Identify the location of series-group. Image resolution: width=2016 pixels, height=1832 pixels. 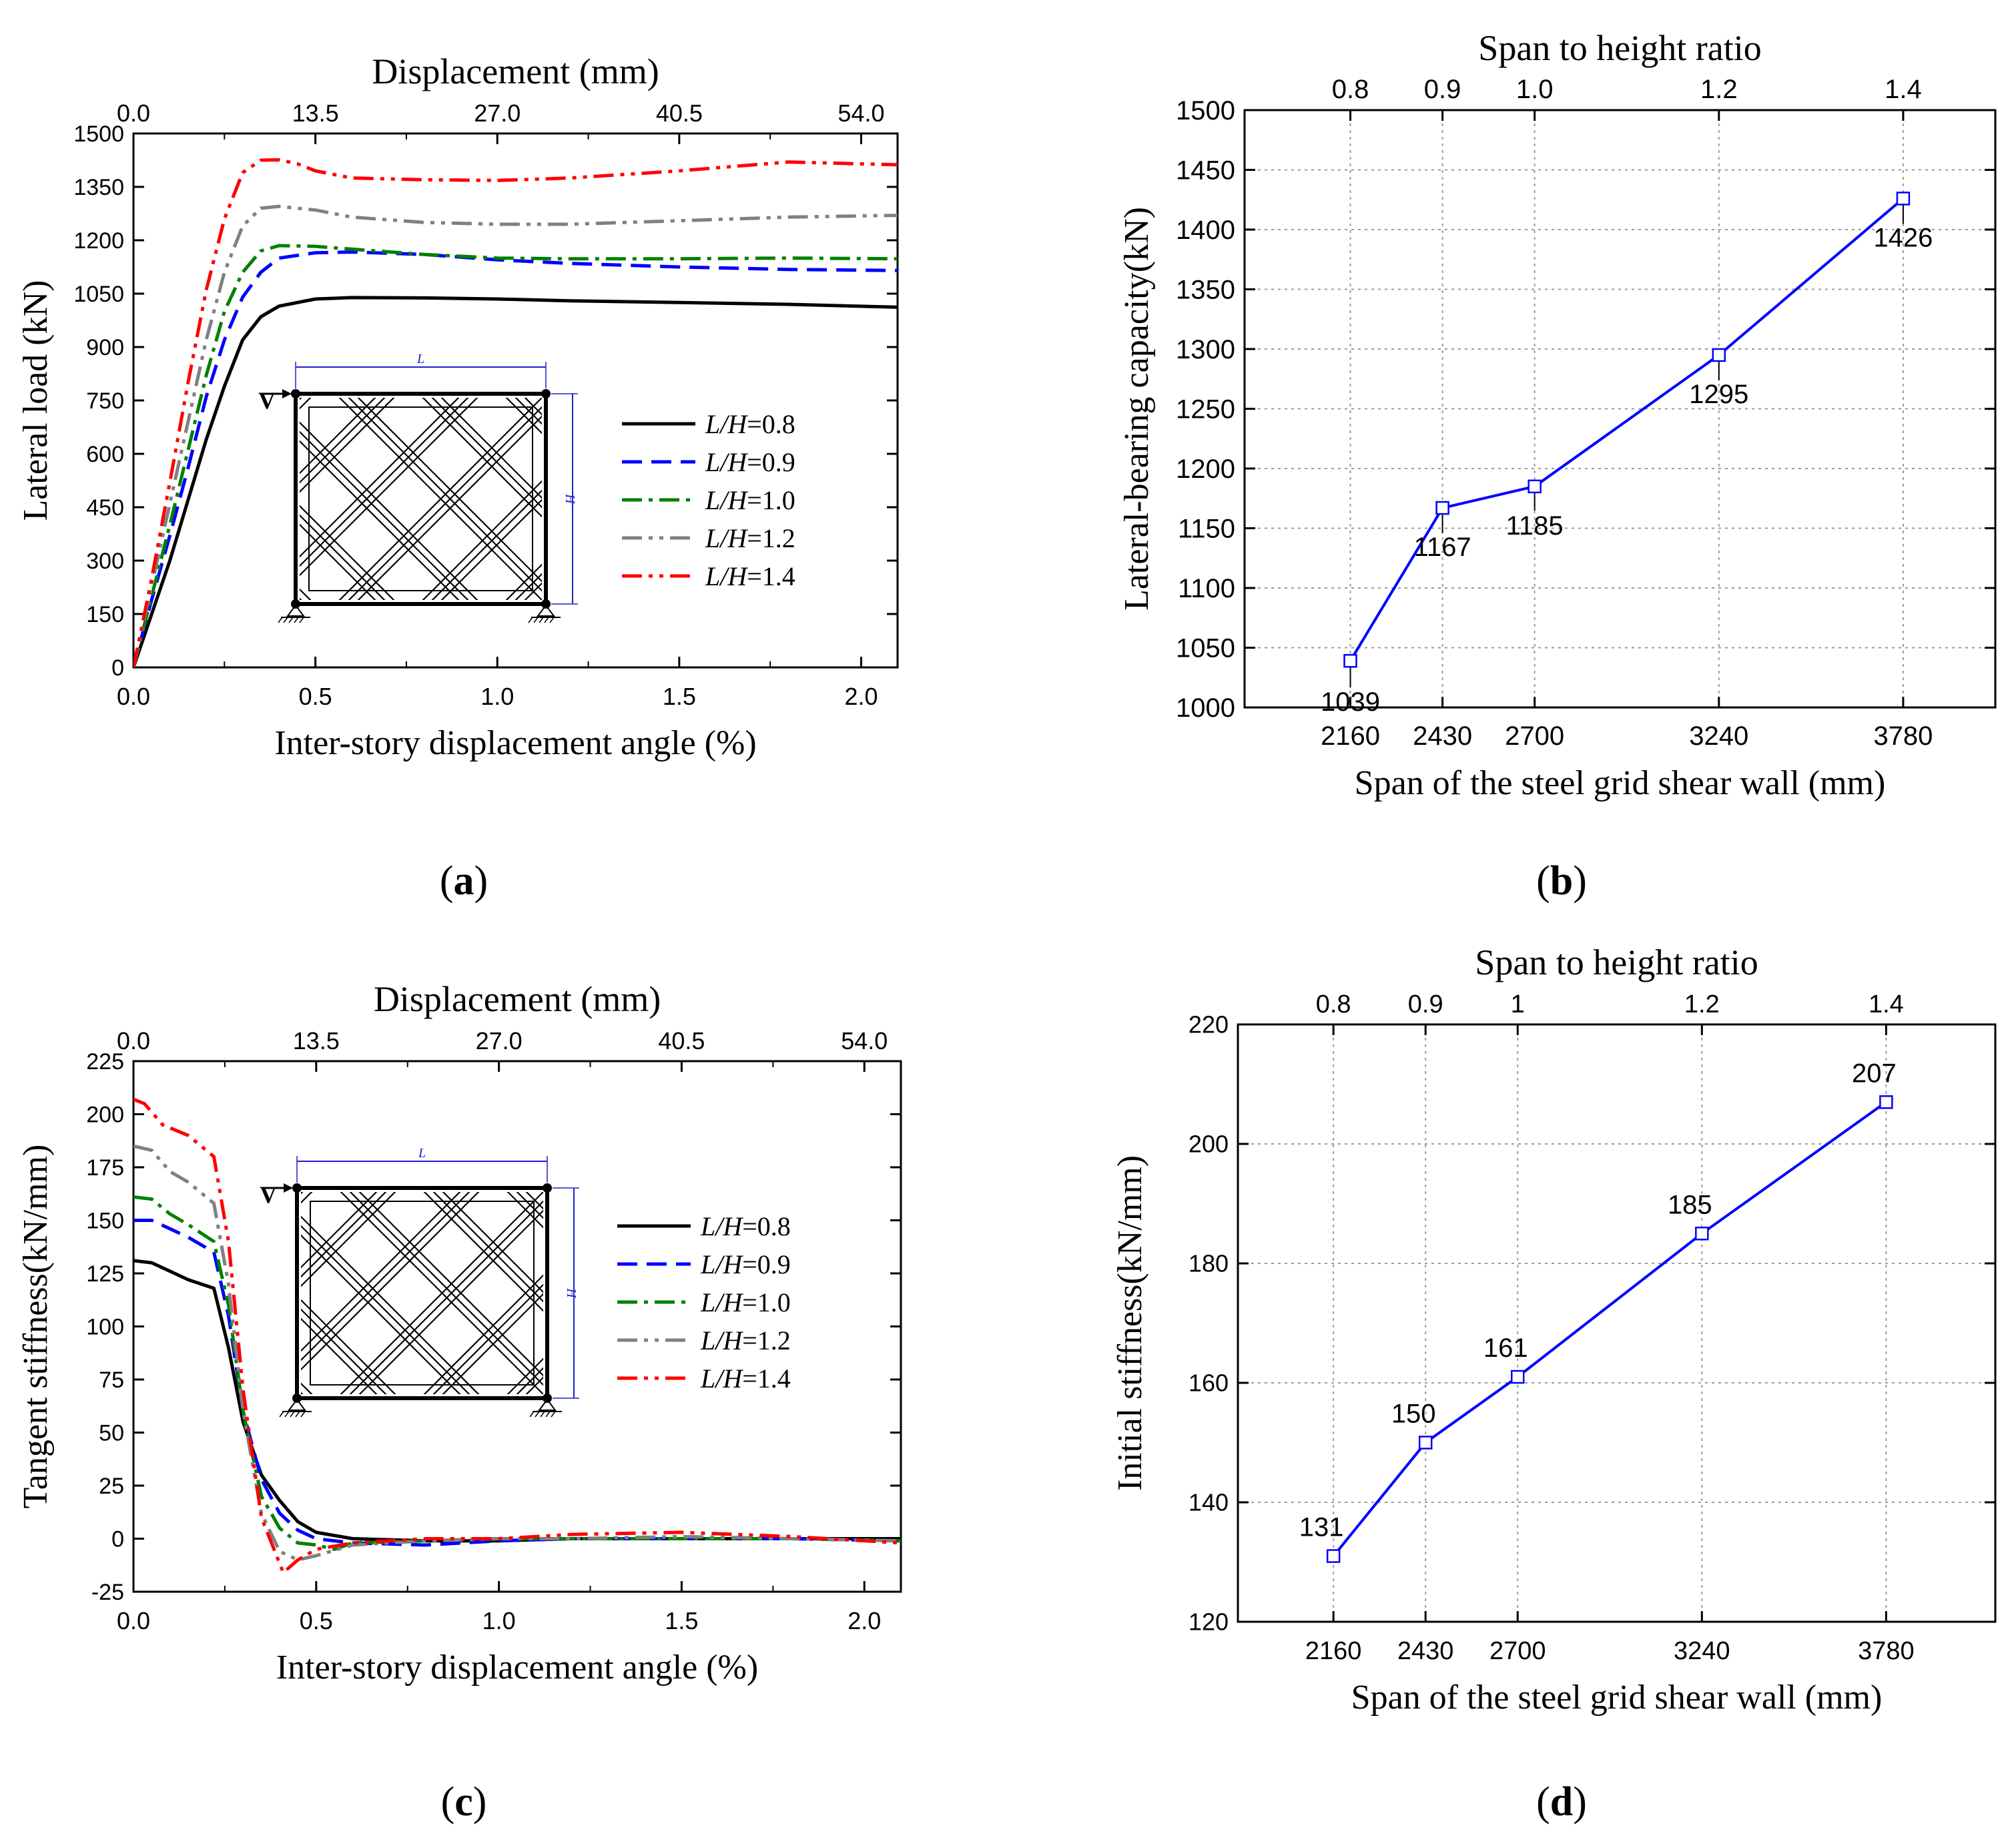
(517, 1335).